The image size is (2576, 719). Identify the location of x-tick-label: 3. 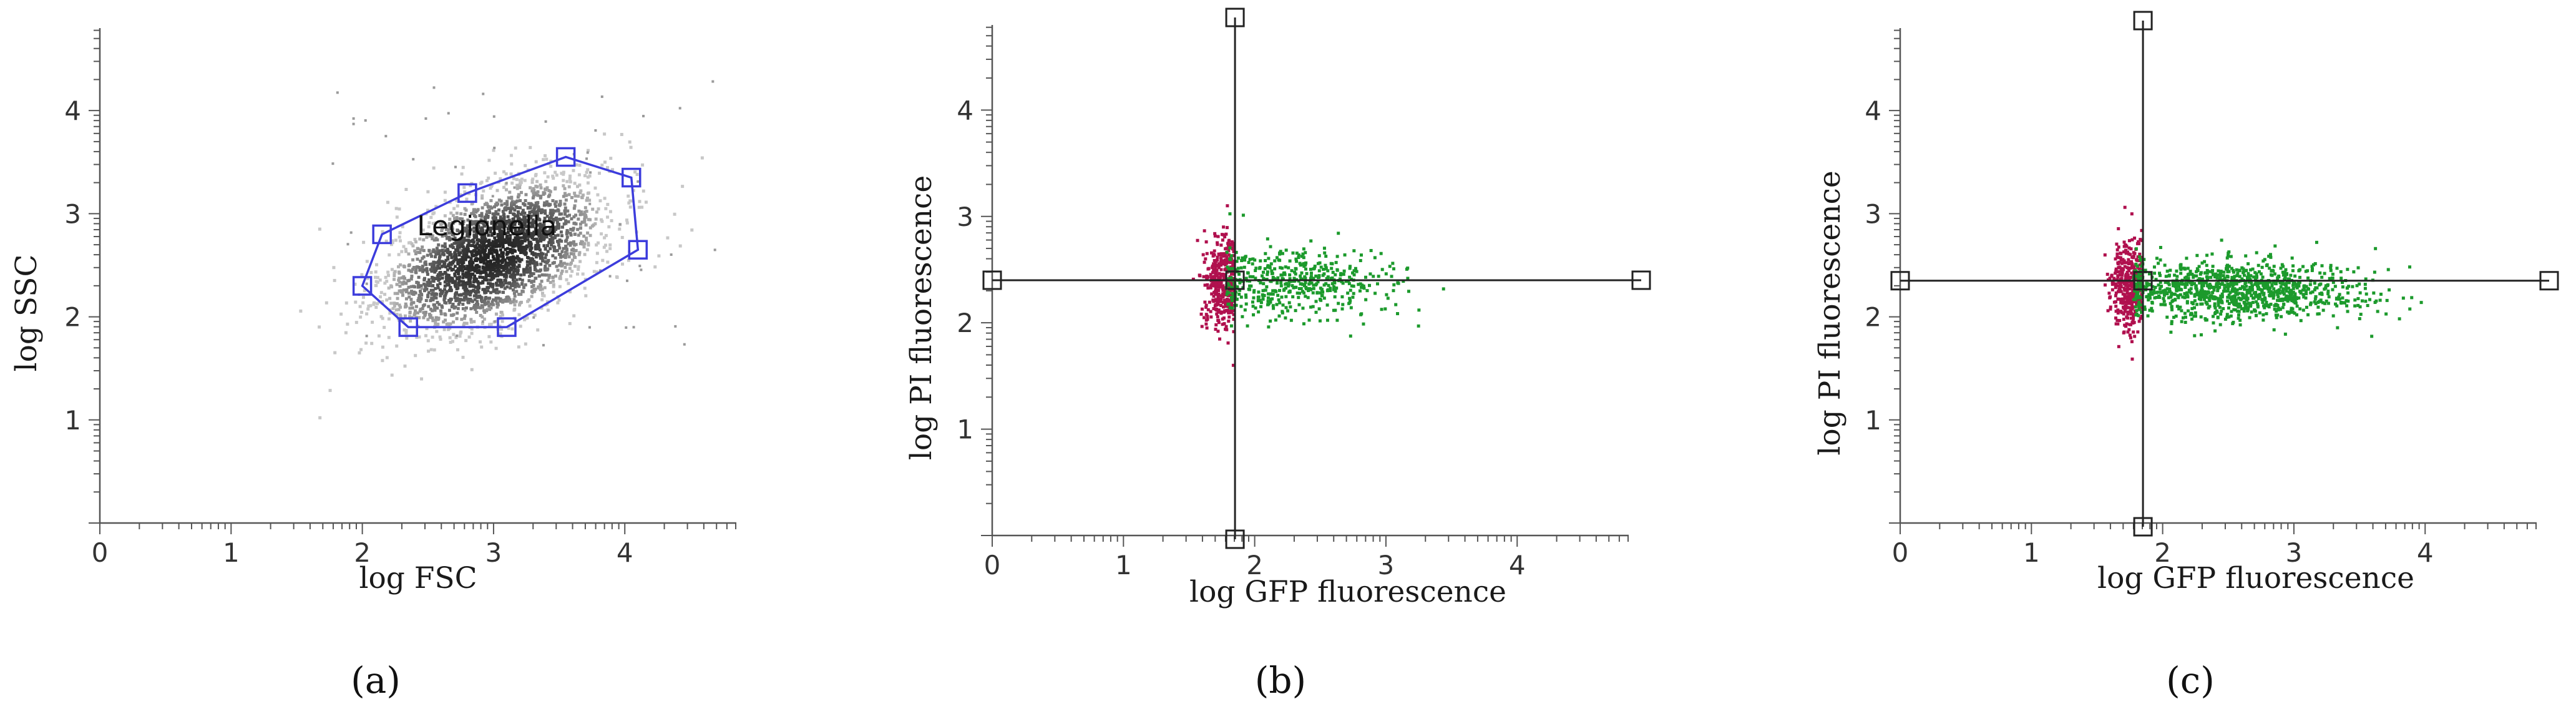
(493, 552).